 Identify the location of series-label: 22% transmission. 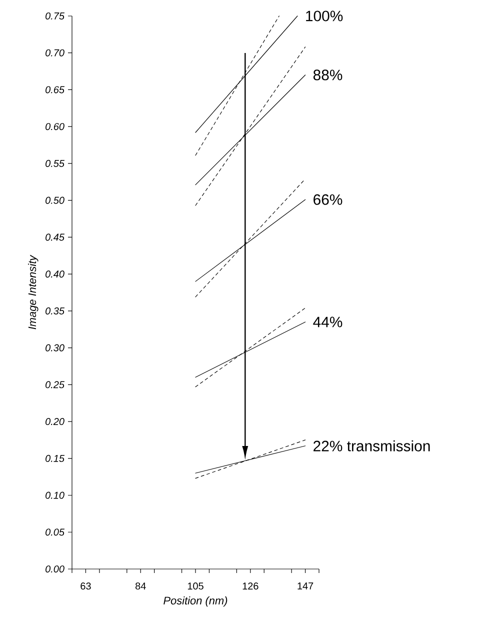
(372, 446).